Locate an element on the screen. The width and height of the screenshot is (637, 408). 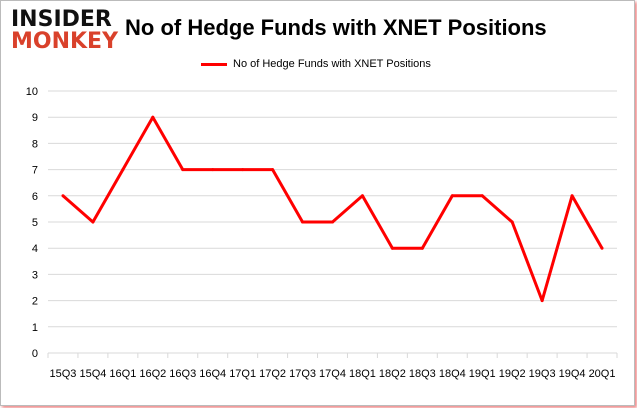
x-tick-label: 19Q3 is located at coordinates (542, 374).